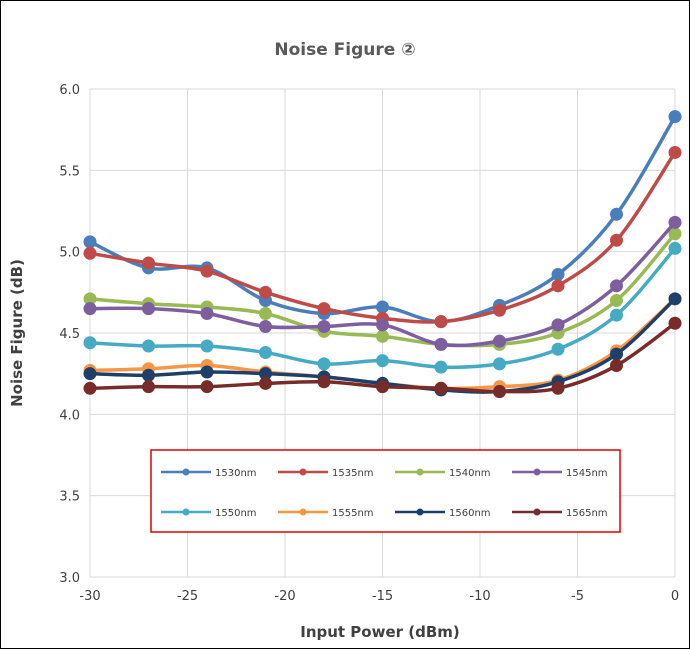 This screenshot has height=649, width=690. What do you see at coordinates (560, 473) in the screenshot?
I see `legend-item: 1545nm` at bounding box center [560, 473].